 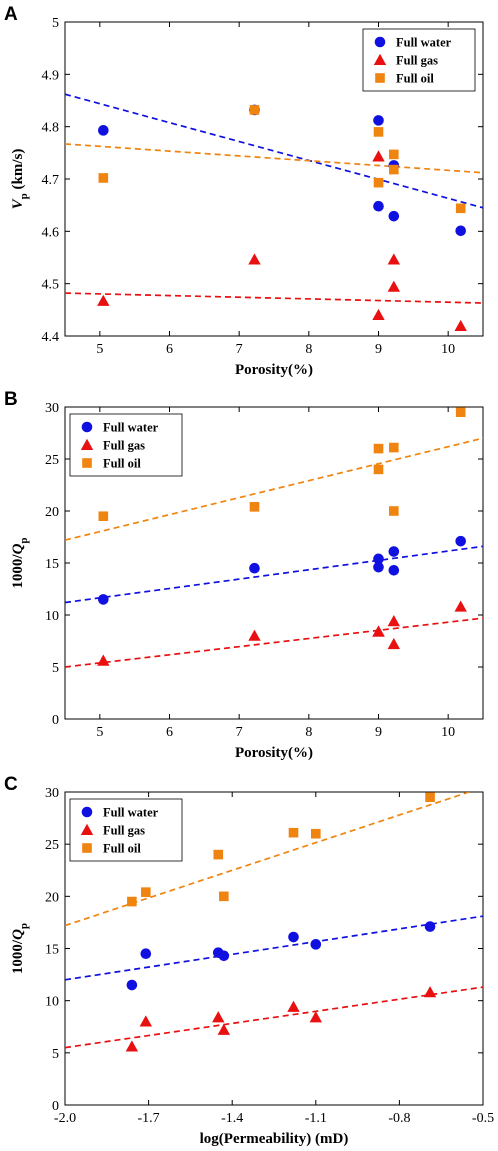 I want to click on y-tick-label: 4.5, so click(x=51, y=285).